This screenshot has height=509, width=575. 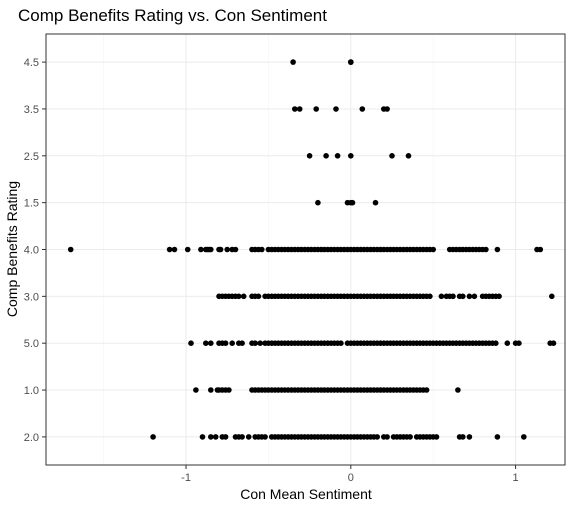 I want to click on y-tick-label: 1.5, so click(x=31, y=204).